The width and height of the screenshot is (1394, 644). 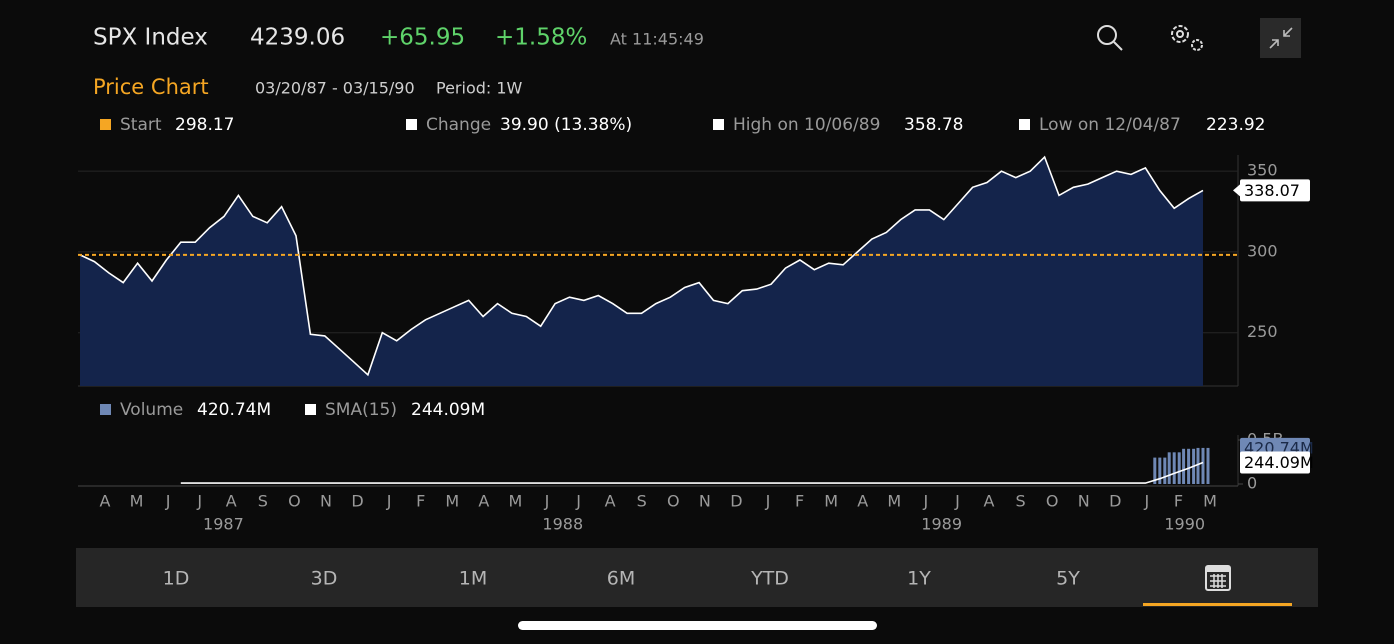 What do you see at coordinates (1279, 462) in the screenshot?
I see `sma-last-label: 244.09M` at bounding box center [1279, 462].